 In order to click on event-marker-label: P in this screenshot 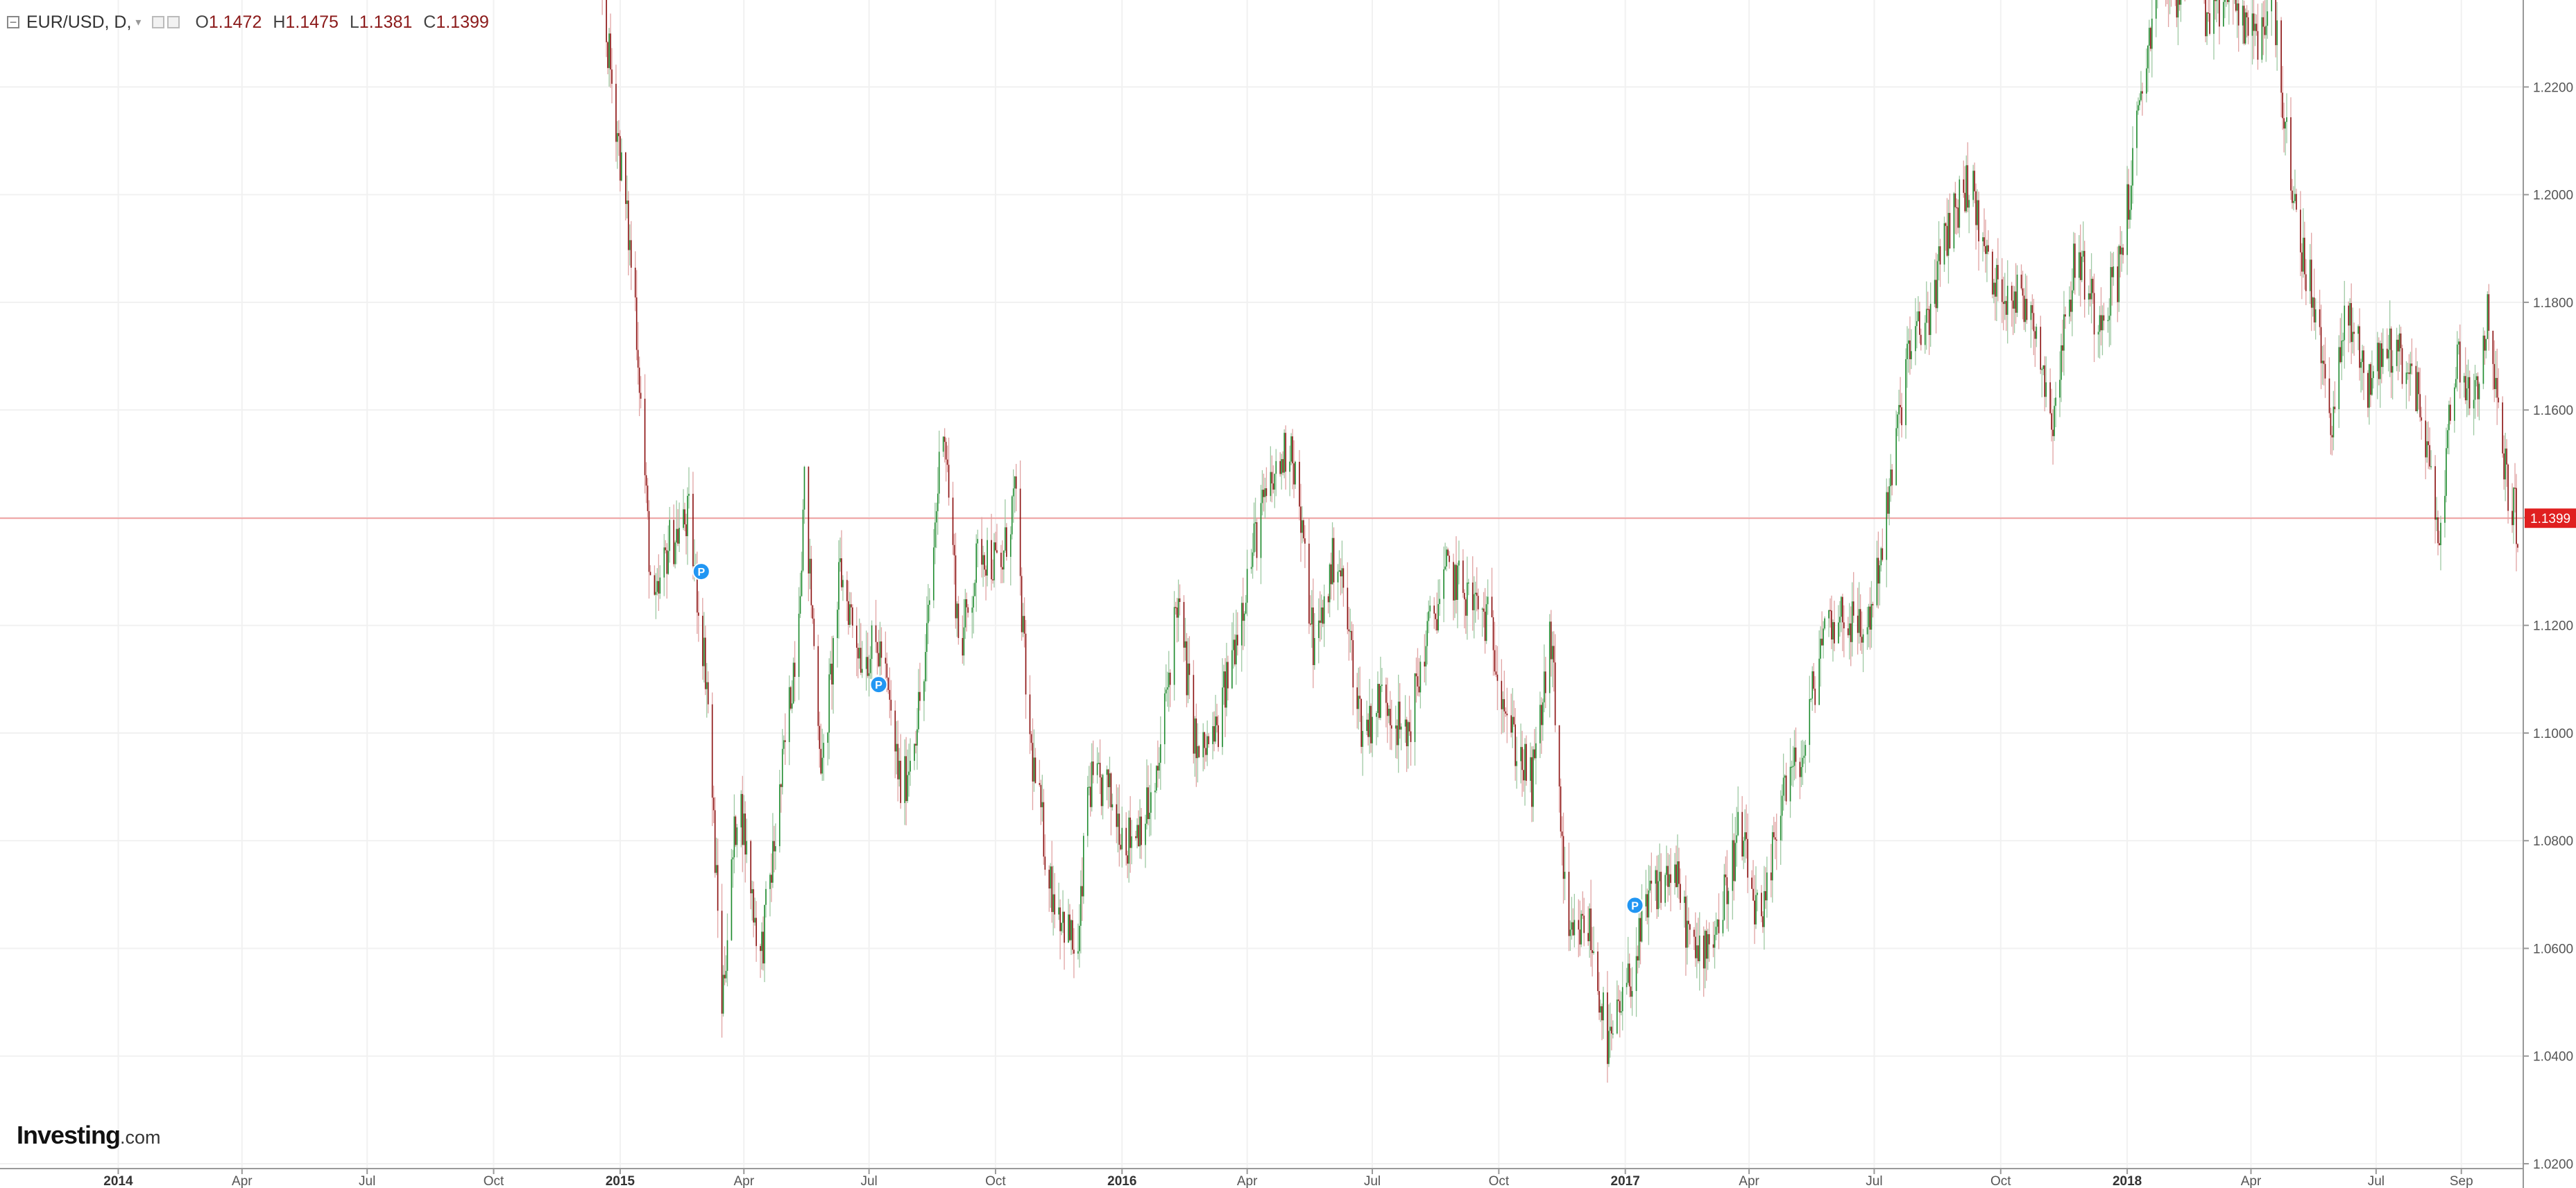, I will do `click(701, 572)`.